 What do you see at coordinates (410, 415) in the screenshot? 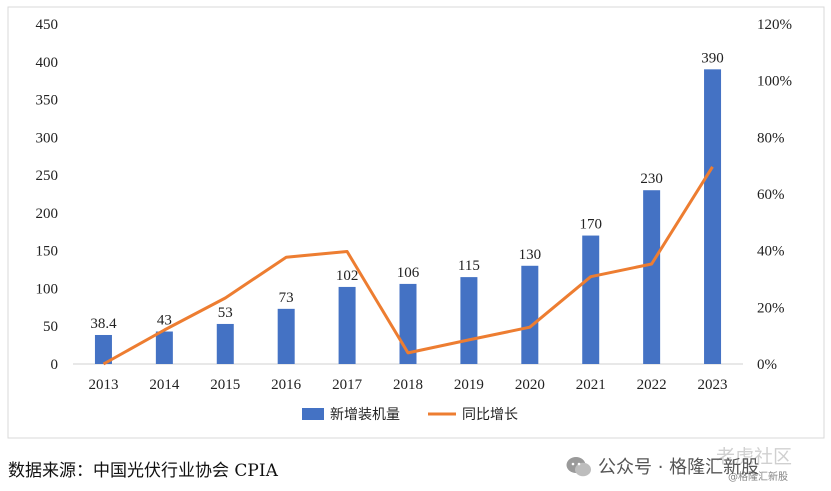
I see `legend: 新增装机量 同比增长` at bounding box center [410, 415].